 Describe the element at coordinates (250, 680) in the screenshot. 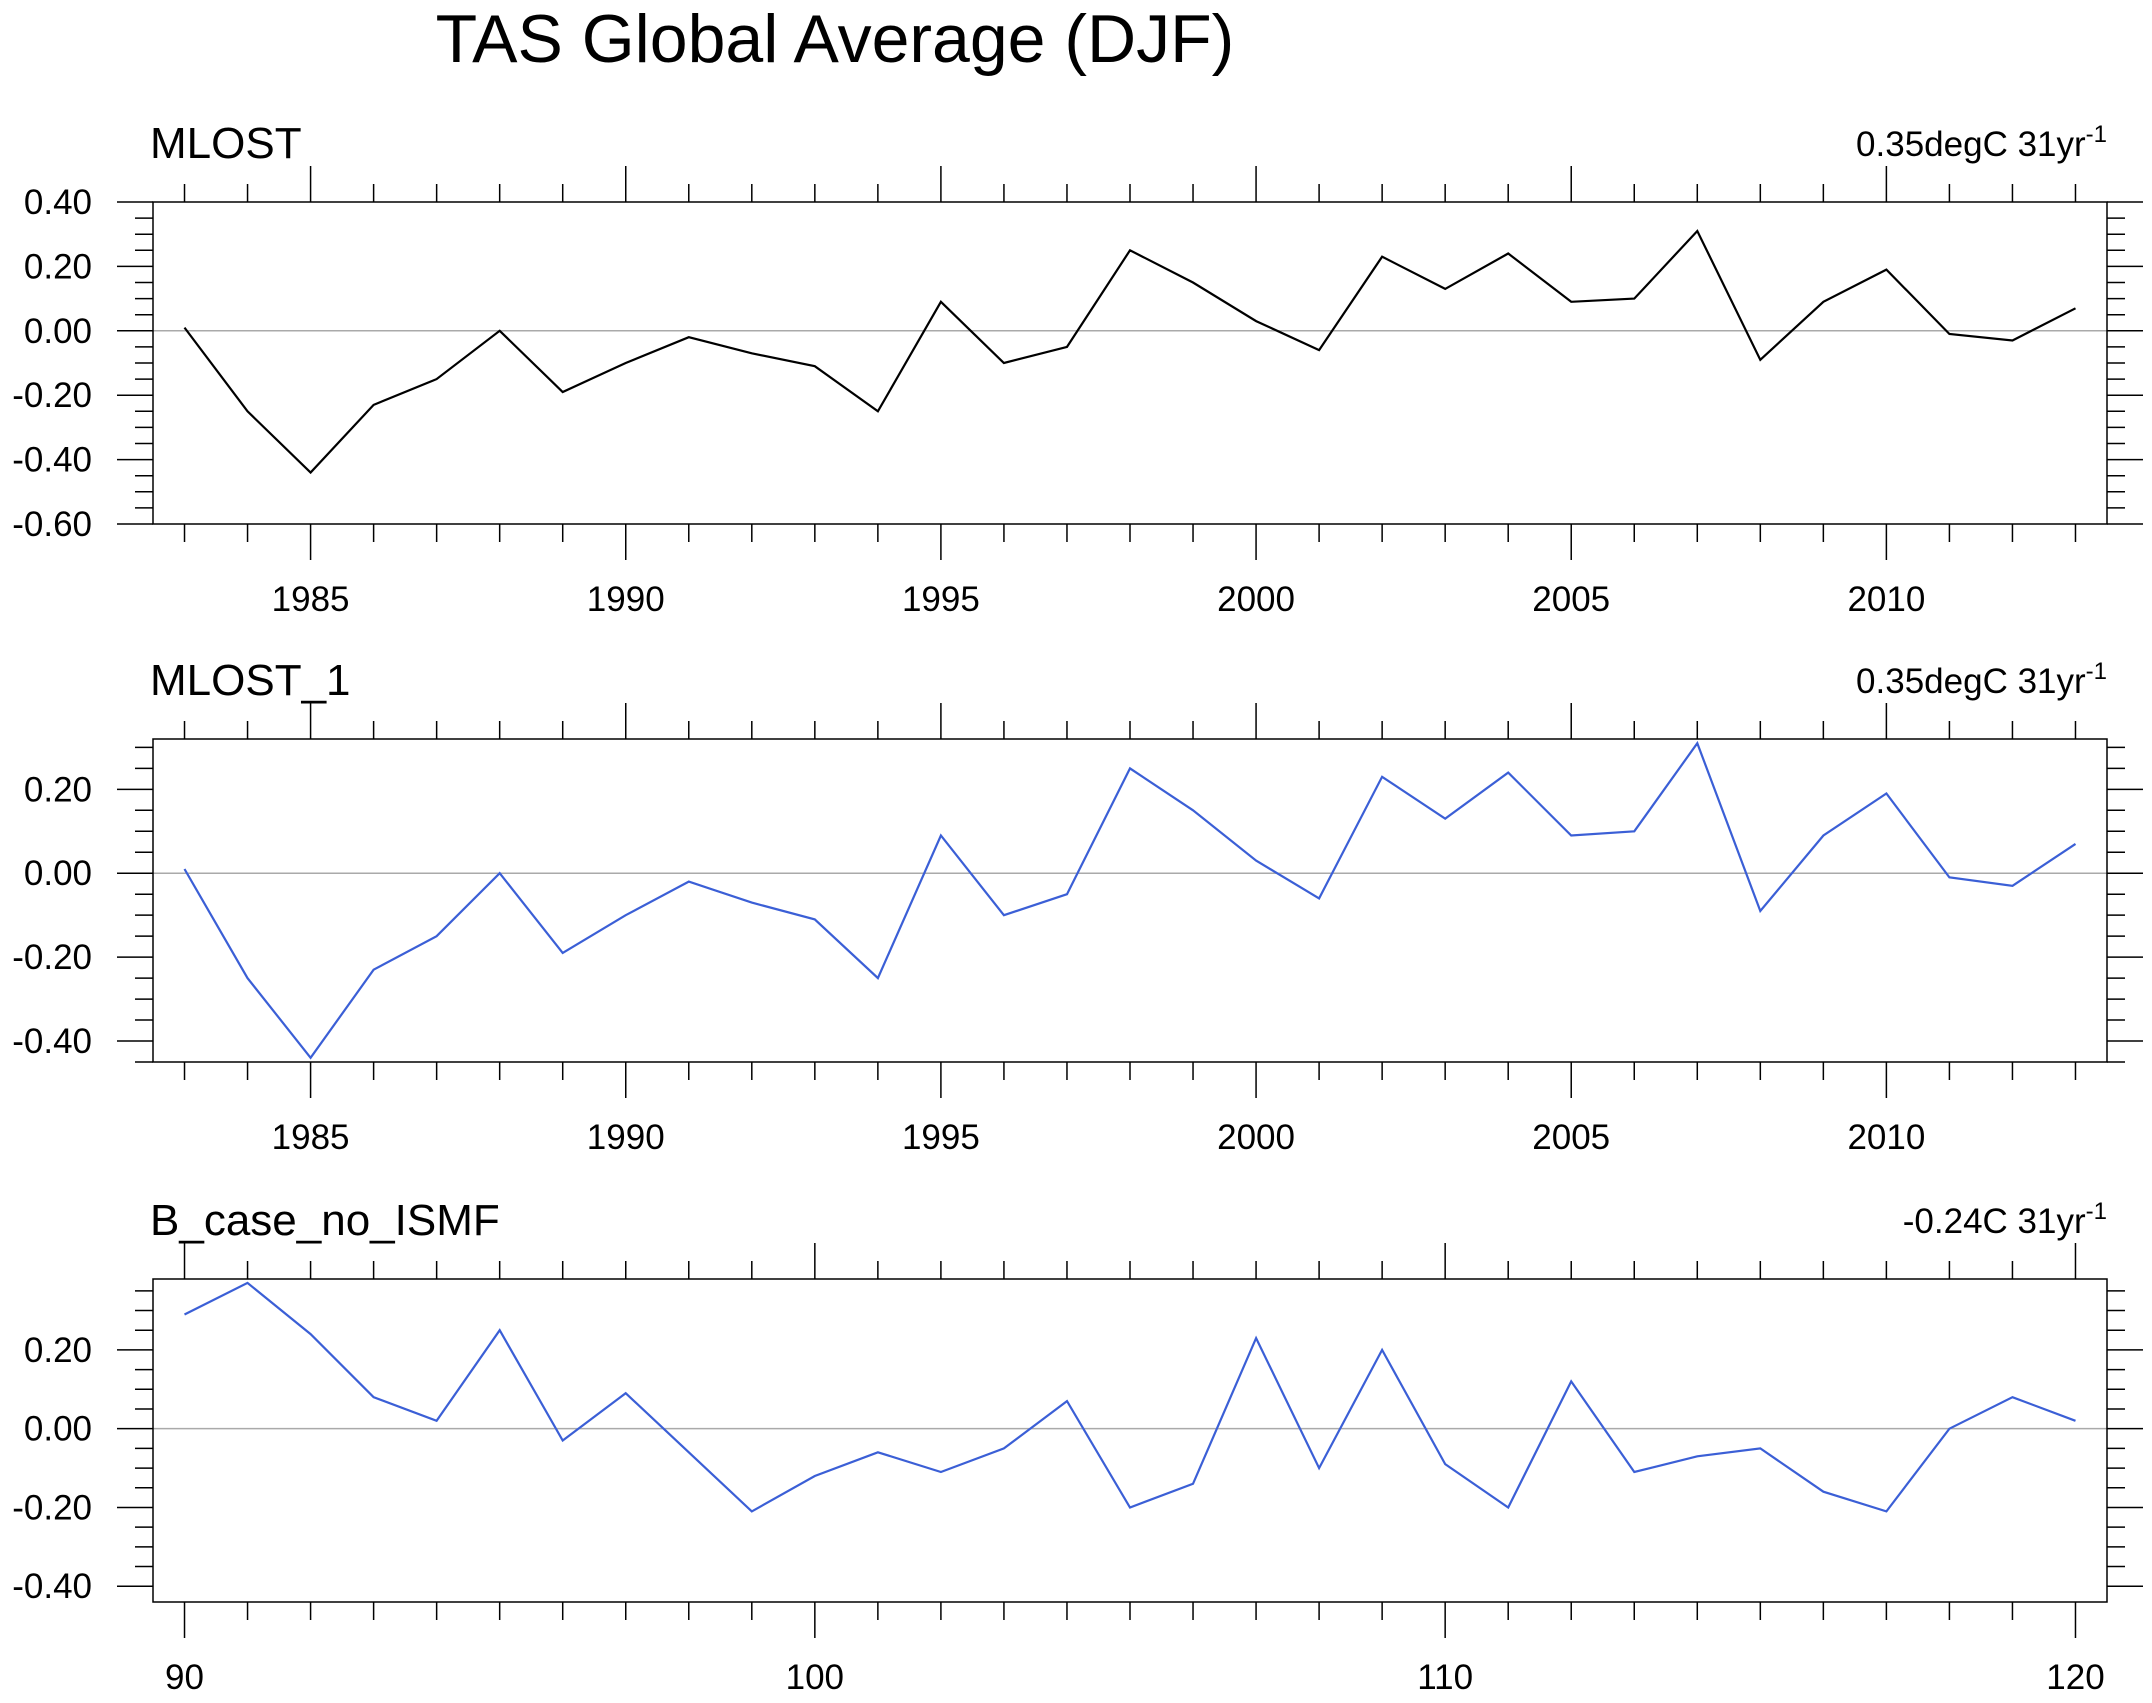

I see `panel-title: MLOST_1` at that location.